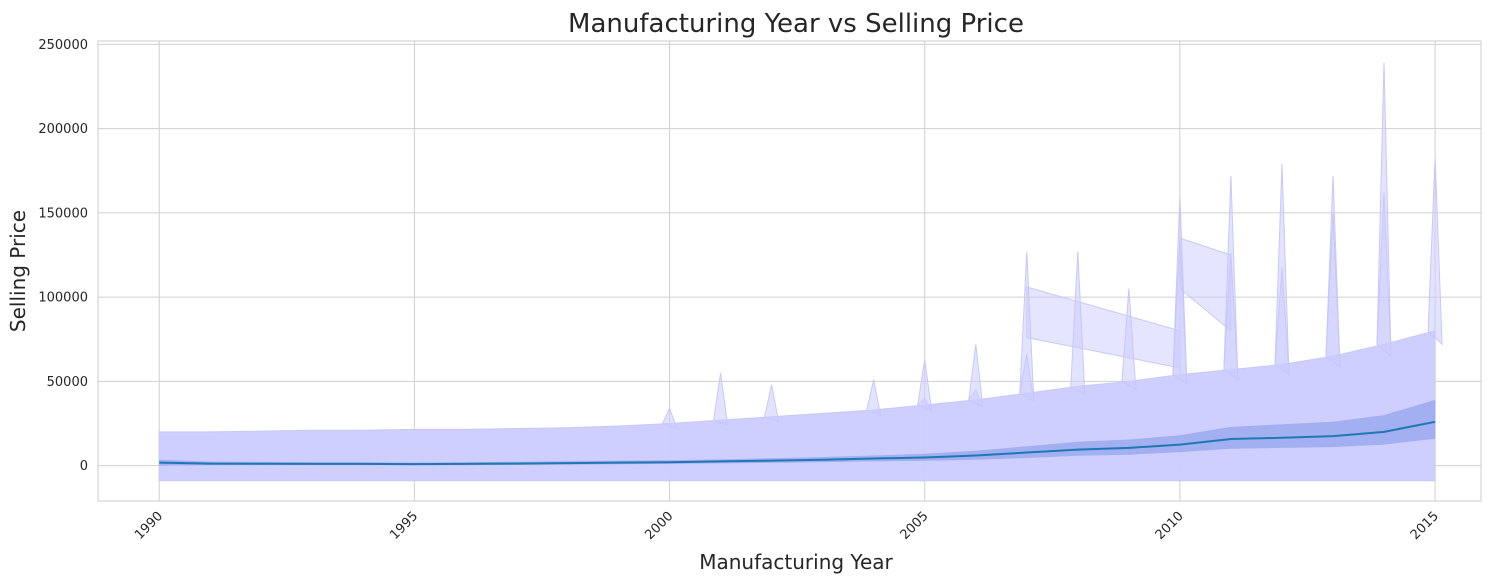  I want to click on y-tick-label-50000: 50000, so click(67, 382).